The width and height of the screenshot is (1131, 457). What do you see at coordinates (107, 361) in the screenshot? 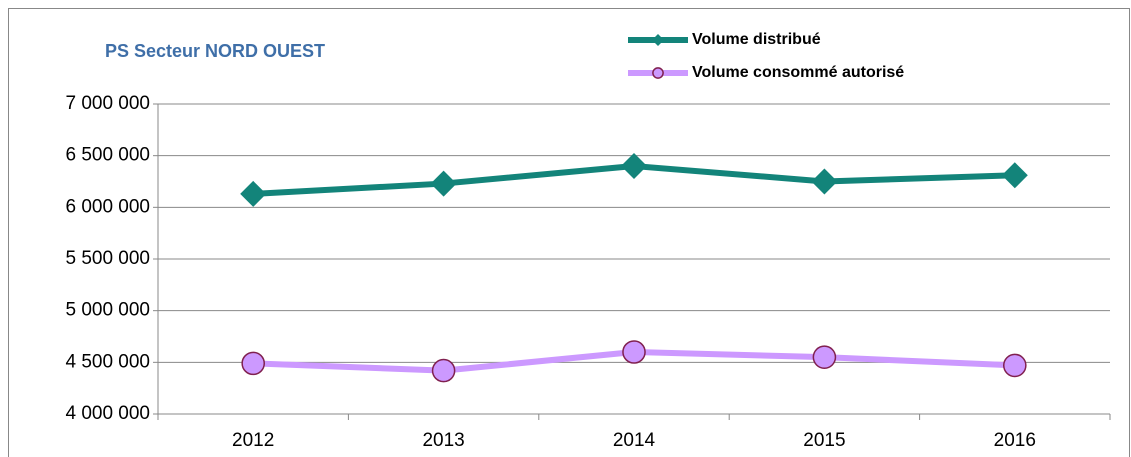
I see `y-tick-label: 4 500 000` at bounding box center [107, 361].